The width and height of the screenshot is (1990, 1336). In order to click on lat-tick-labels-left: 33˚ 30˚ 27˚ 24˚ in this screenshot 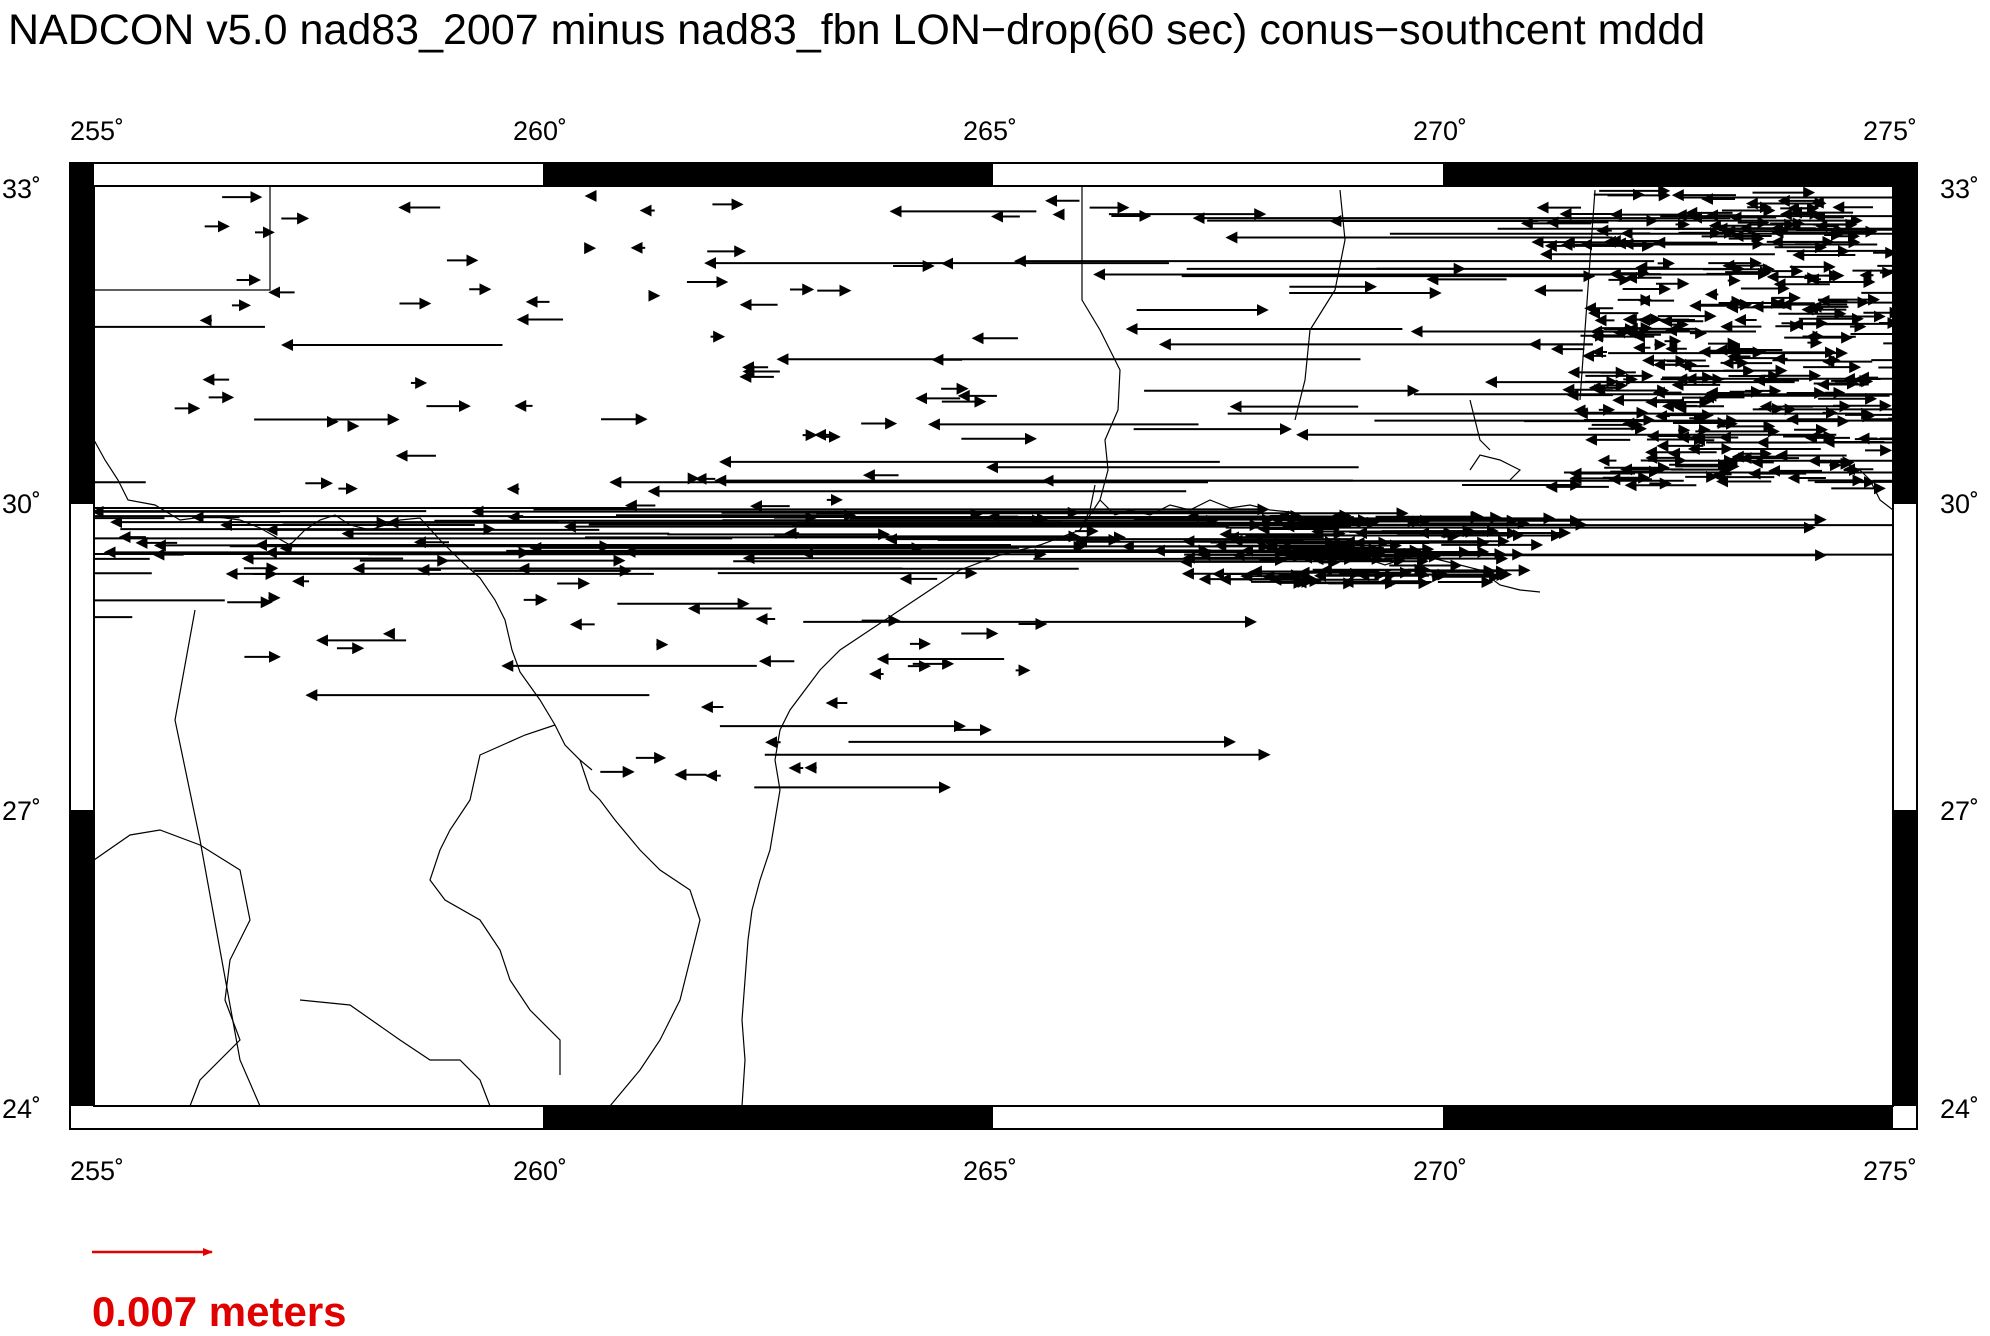, I will do `click(21, 649)`.